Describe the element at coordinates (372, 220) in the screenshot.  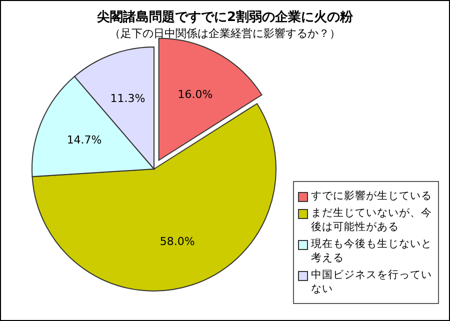
I see `legend-label: まだ生じていないが、今後は可能性がある` at that location.